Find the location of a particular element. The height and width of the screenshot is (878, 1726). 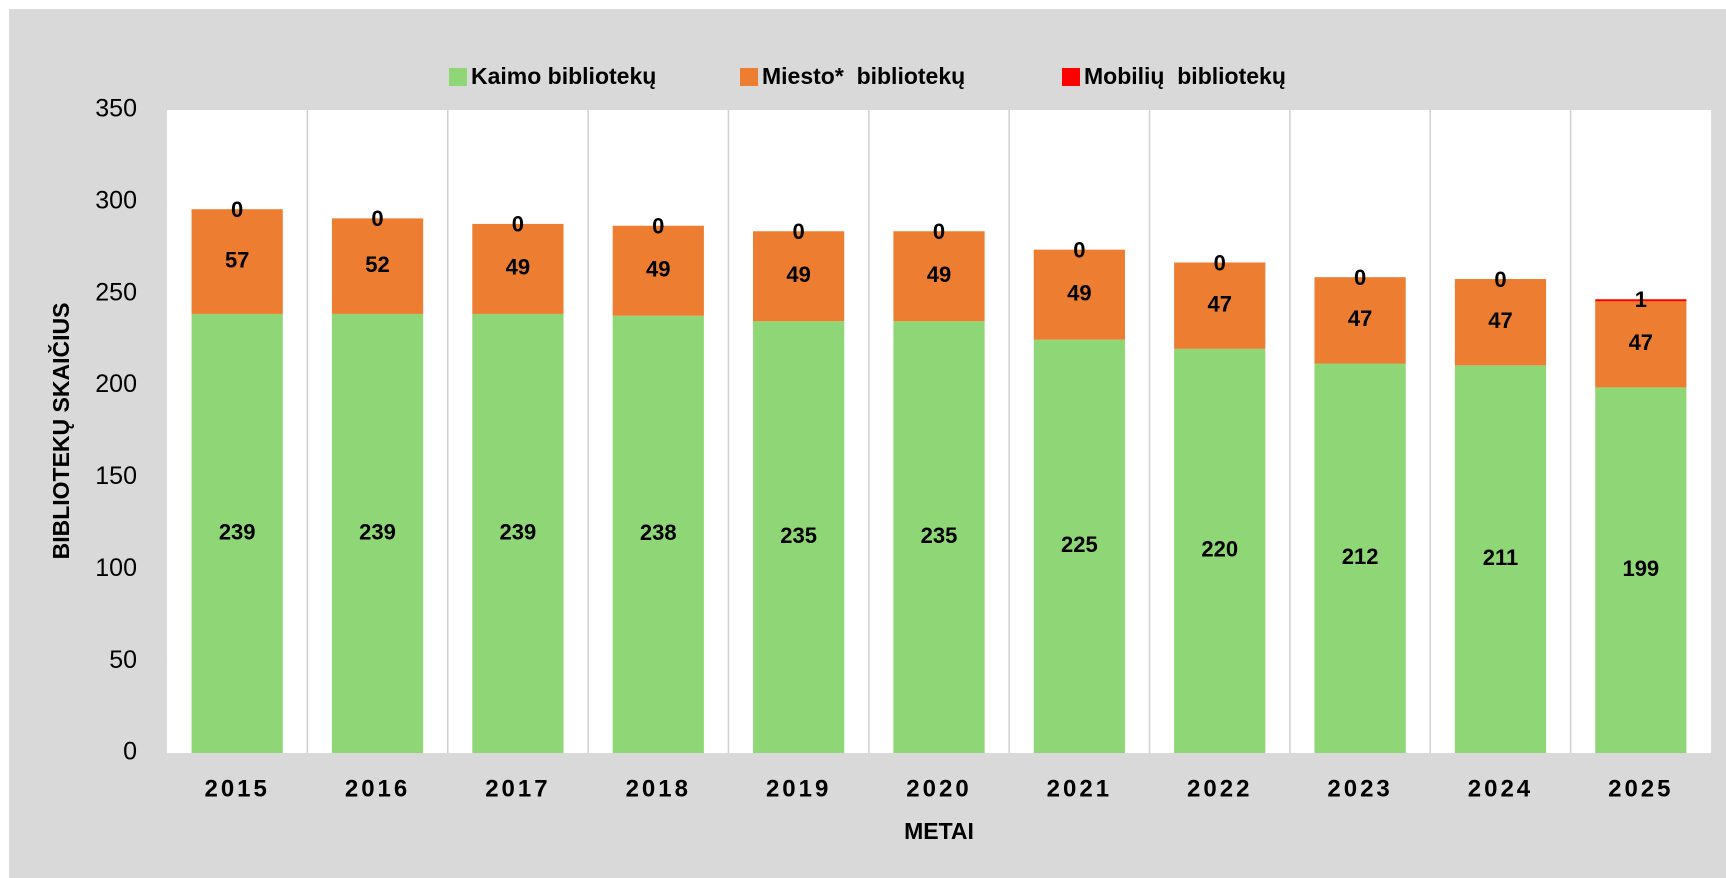

y-tick-label: 100 is located at coordinates (116, 568).